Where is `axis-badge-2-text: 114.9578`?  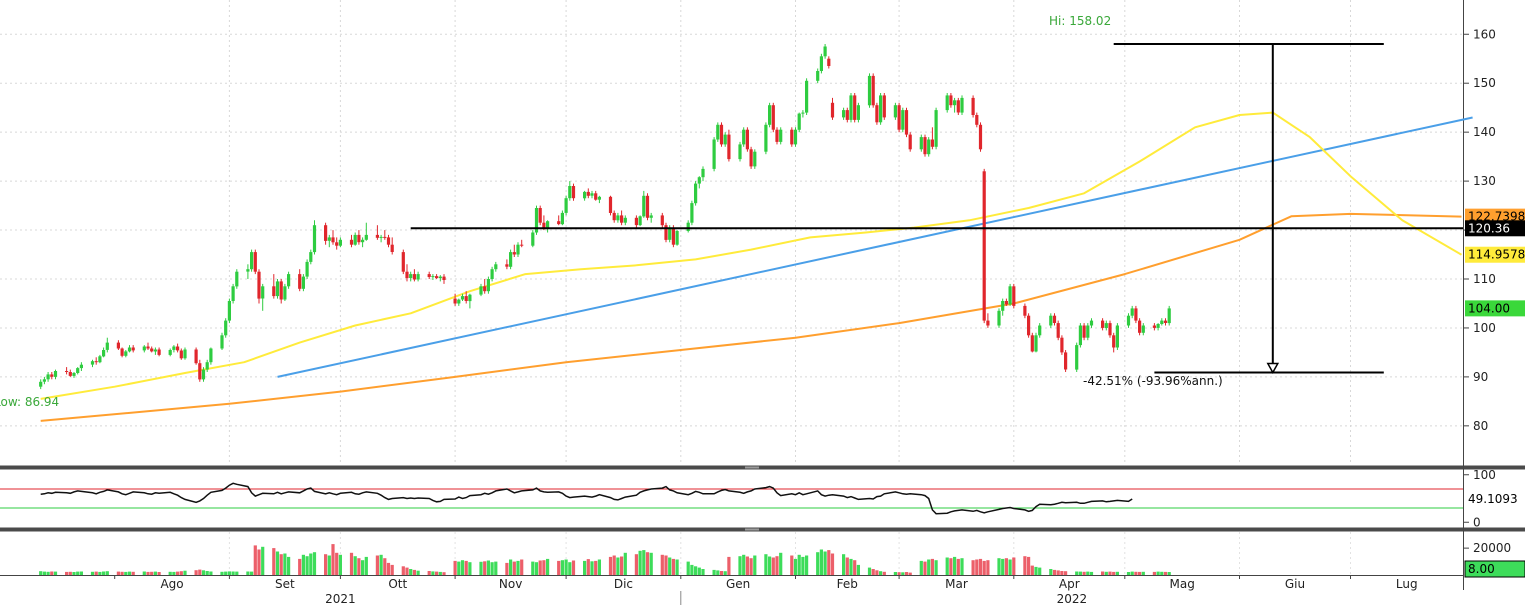
axis-badge-2-text: 114.9578 is located at coordinates (1496, 255).